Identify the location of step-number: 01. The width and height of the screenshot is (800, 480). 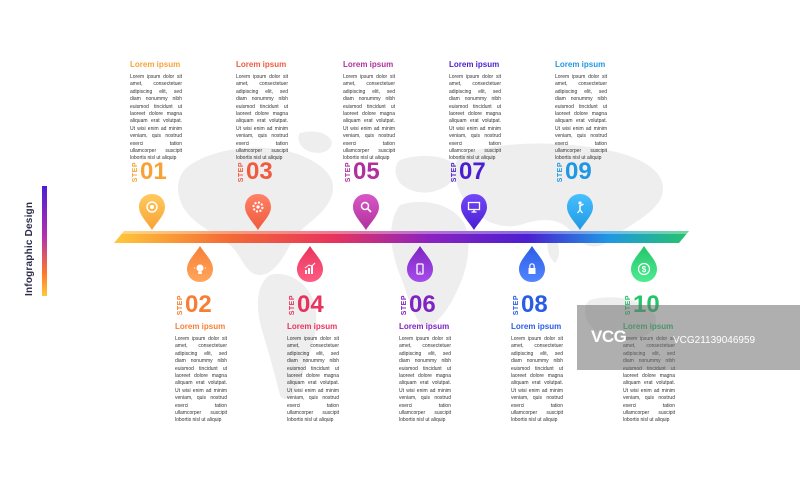
(153, 171).